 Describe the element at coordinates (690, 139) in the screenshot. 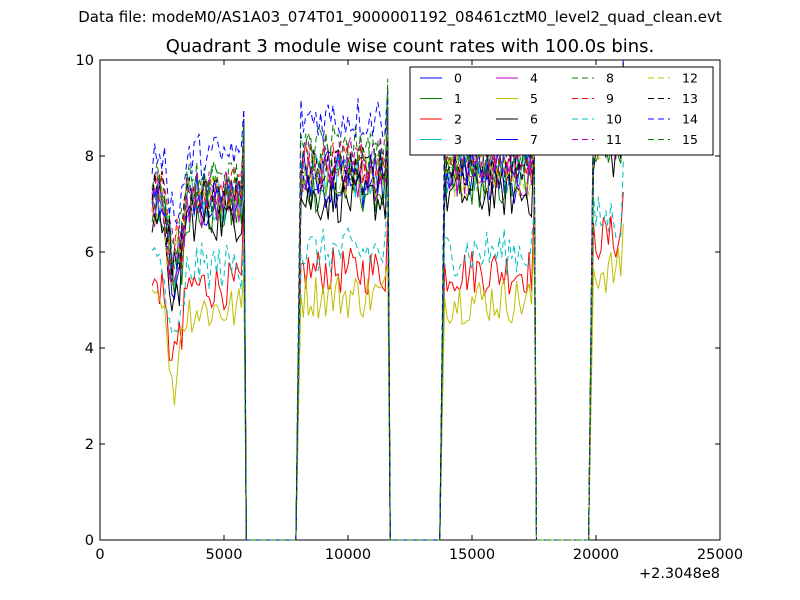

I see `legend-label-15: 15` at that location.